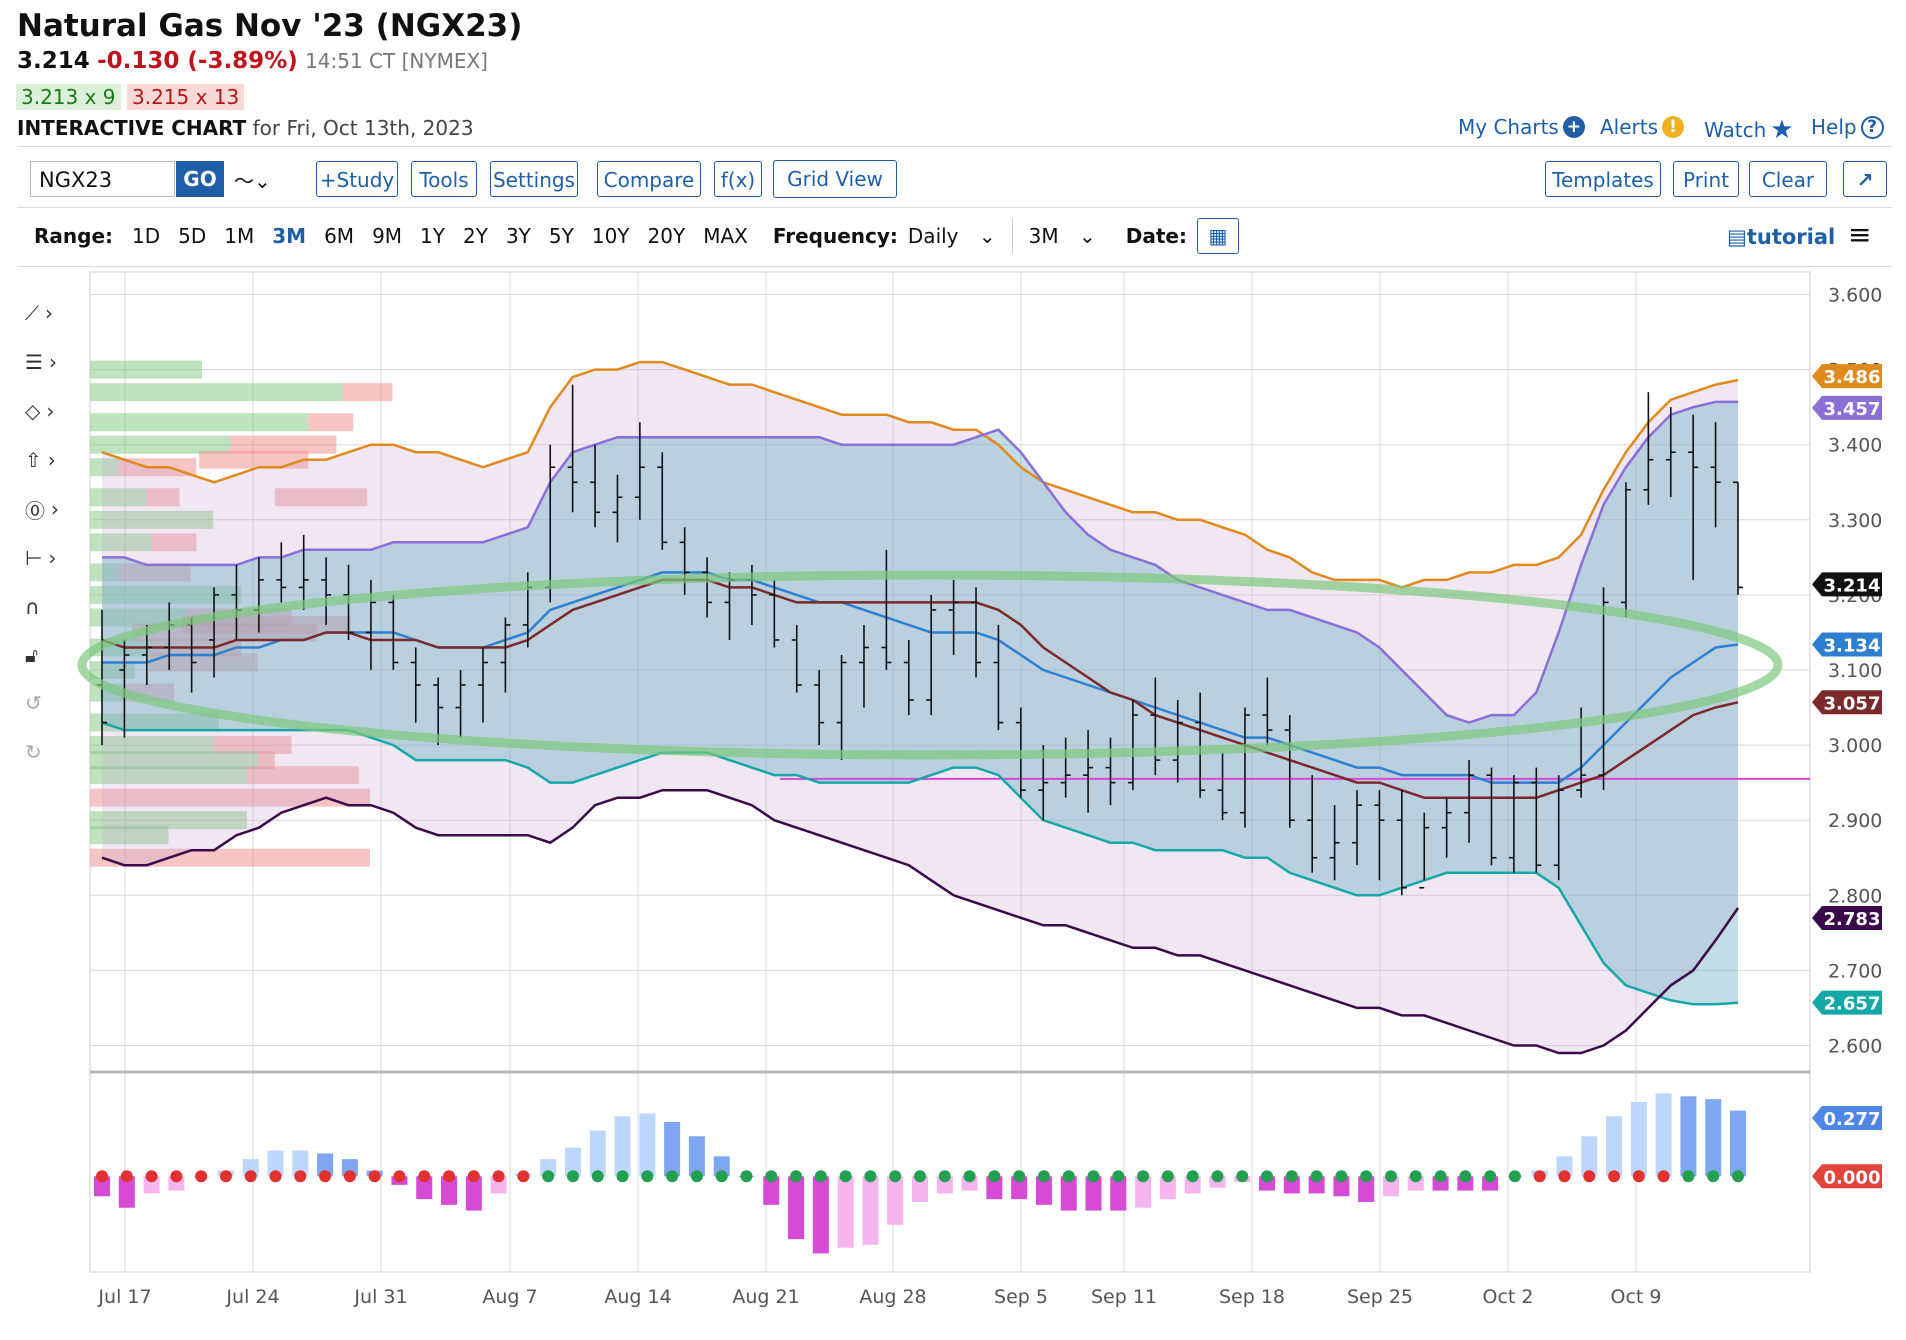 The image size is (1906, 1340). I want to click on range-option-20y: 20Y, so click(666, 236).